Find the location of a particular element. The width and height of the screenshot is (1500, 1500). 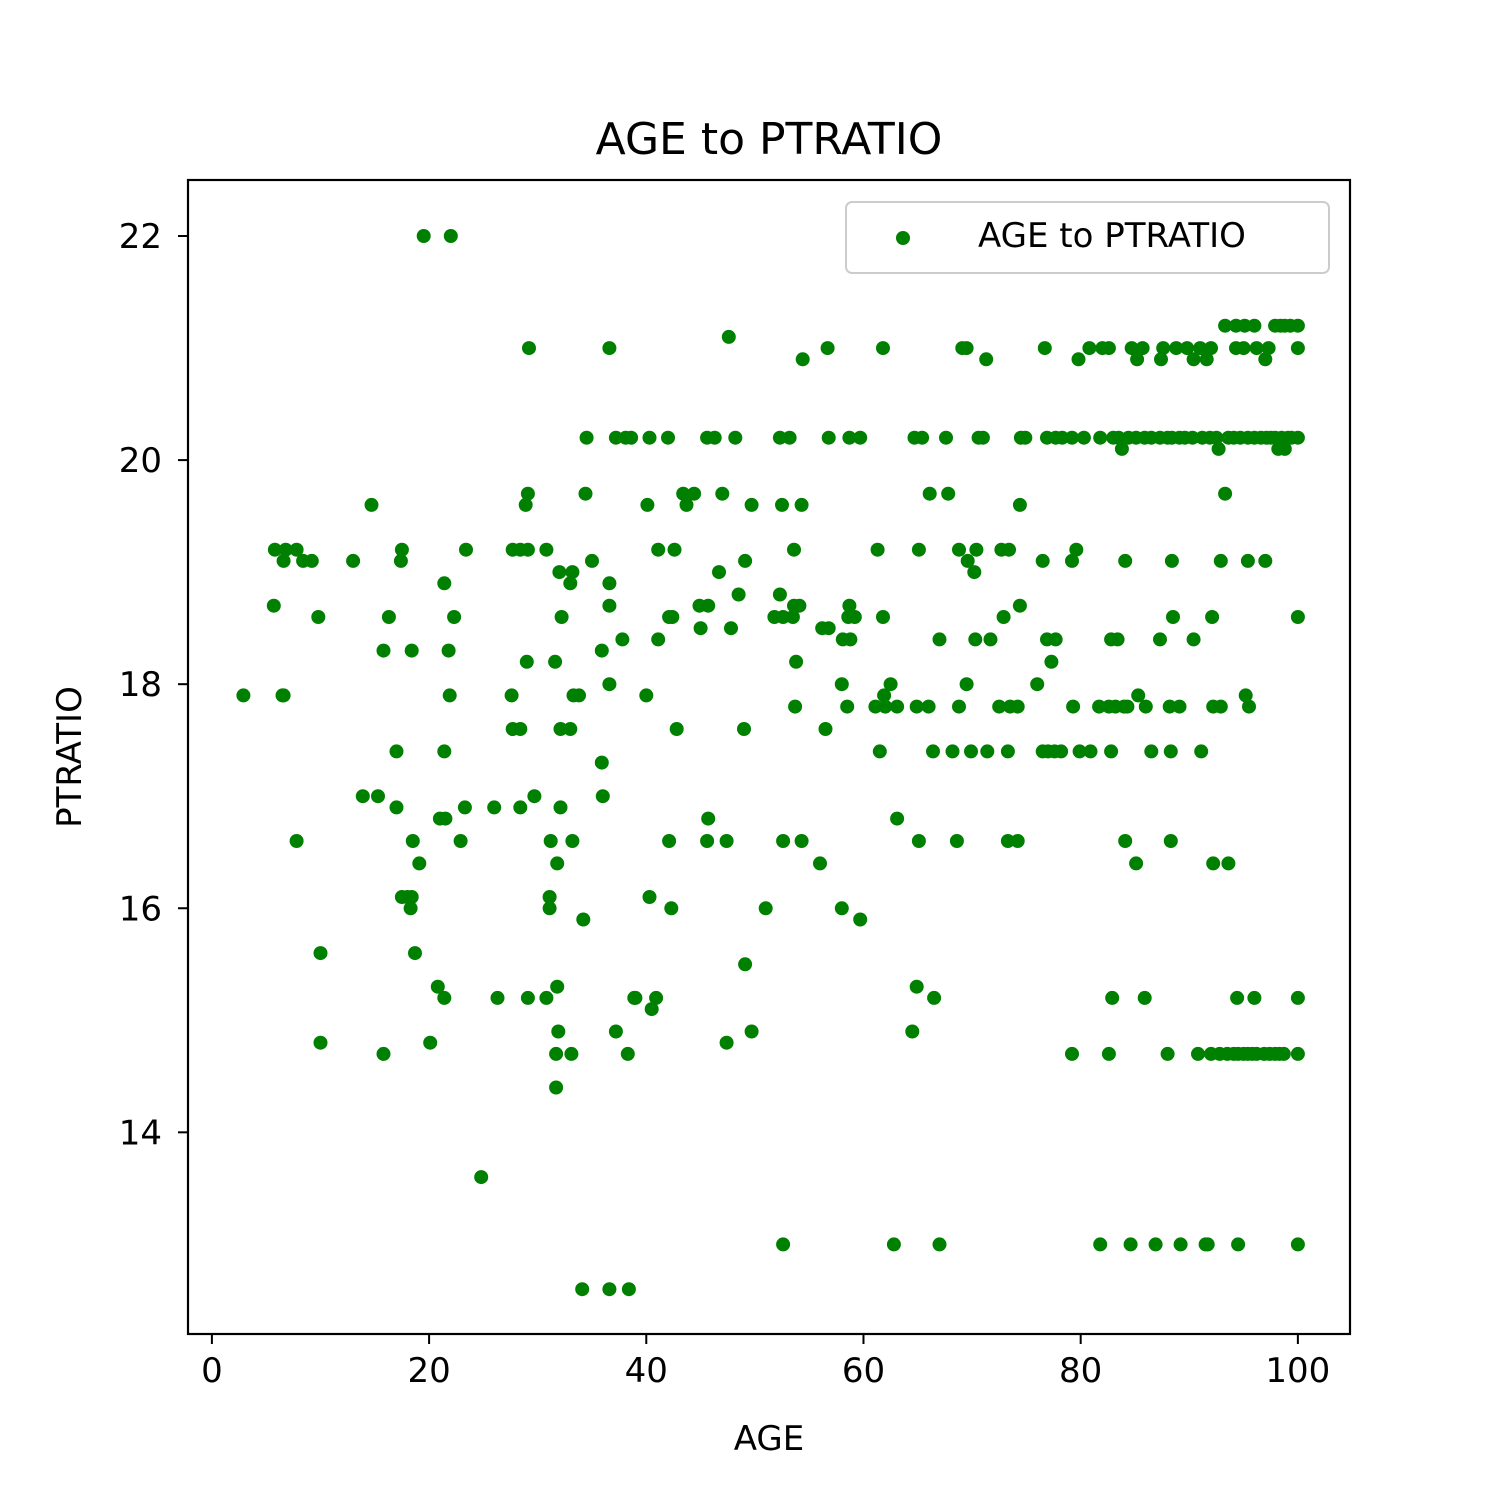

legend: AGE to PTRATIO is located at coordinates (1087, 237).